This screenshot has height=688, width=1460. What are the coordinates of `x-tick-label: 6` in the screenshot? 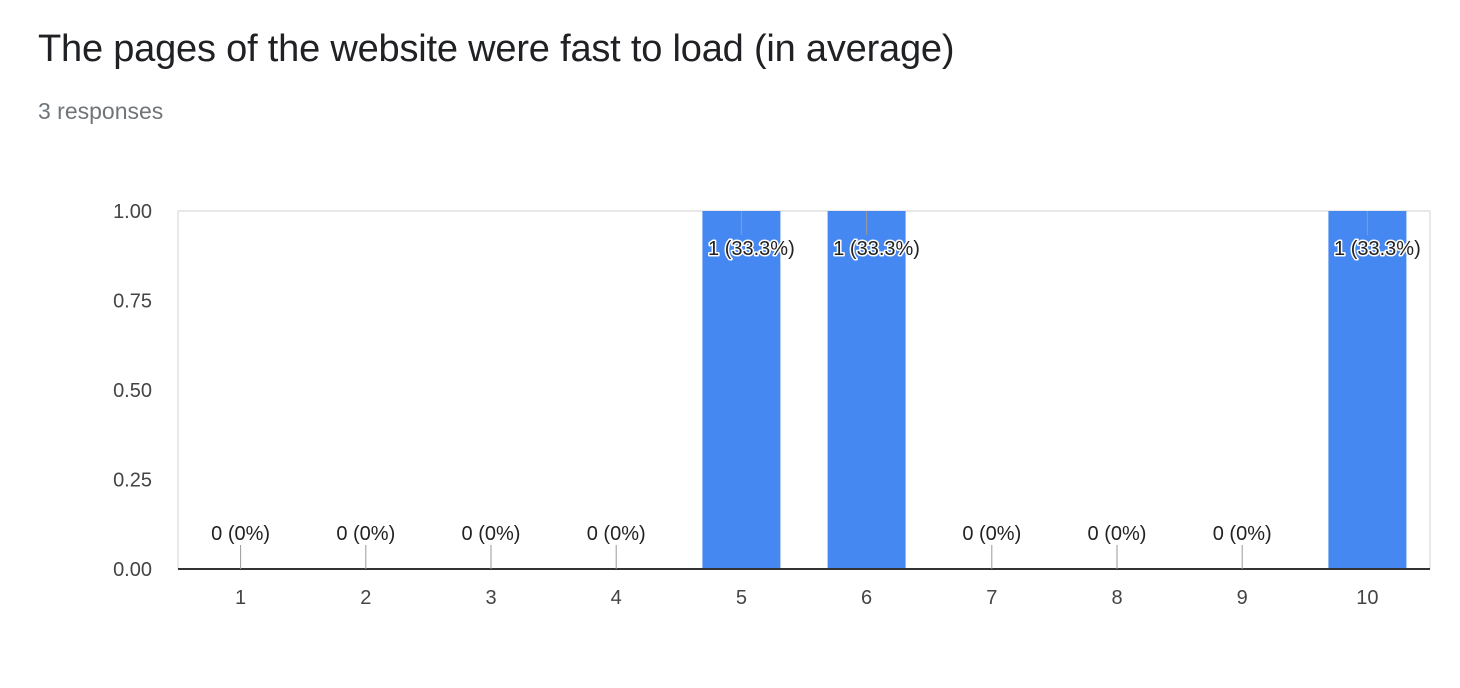 It's located at (866, 598).